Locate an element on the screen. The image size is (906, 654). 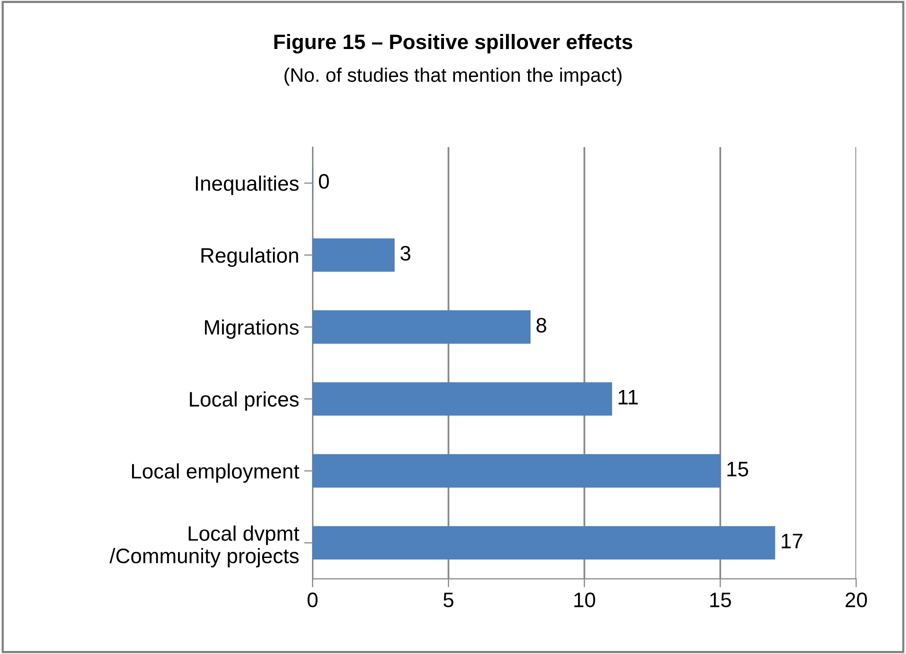
chart-subtitle: (No. of studies that mention the impact) is located at coordinates (453, 77).